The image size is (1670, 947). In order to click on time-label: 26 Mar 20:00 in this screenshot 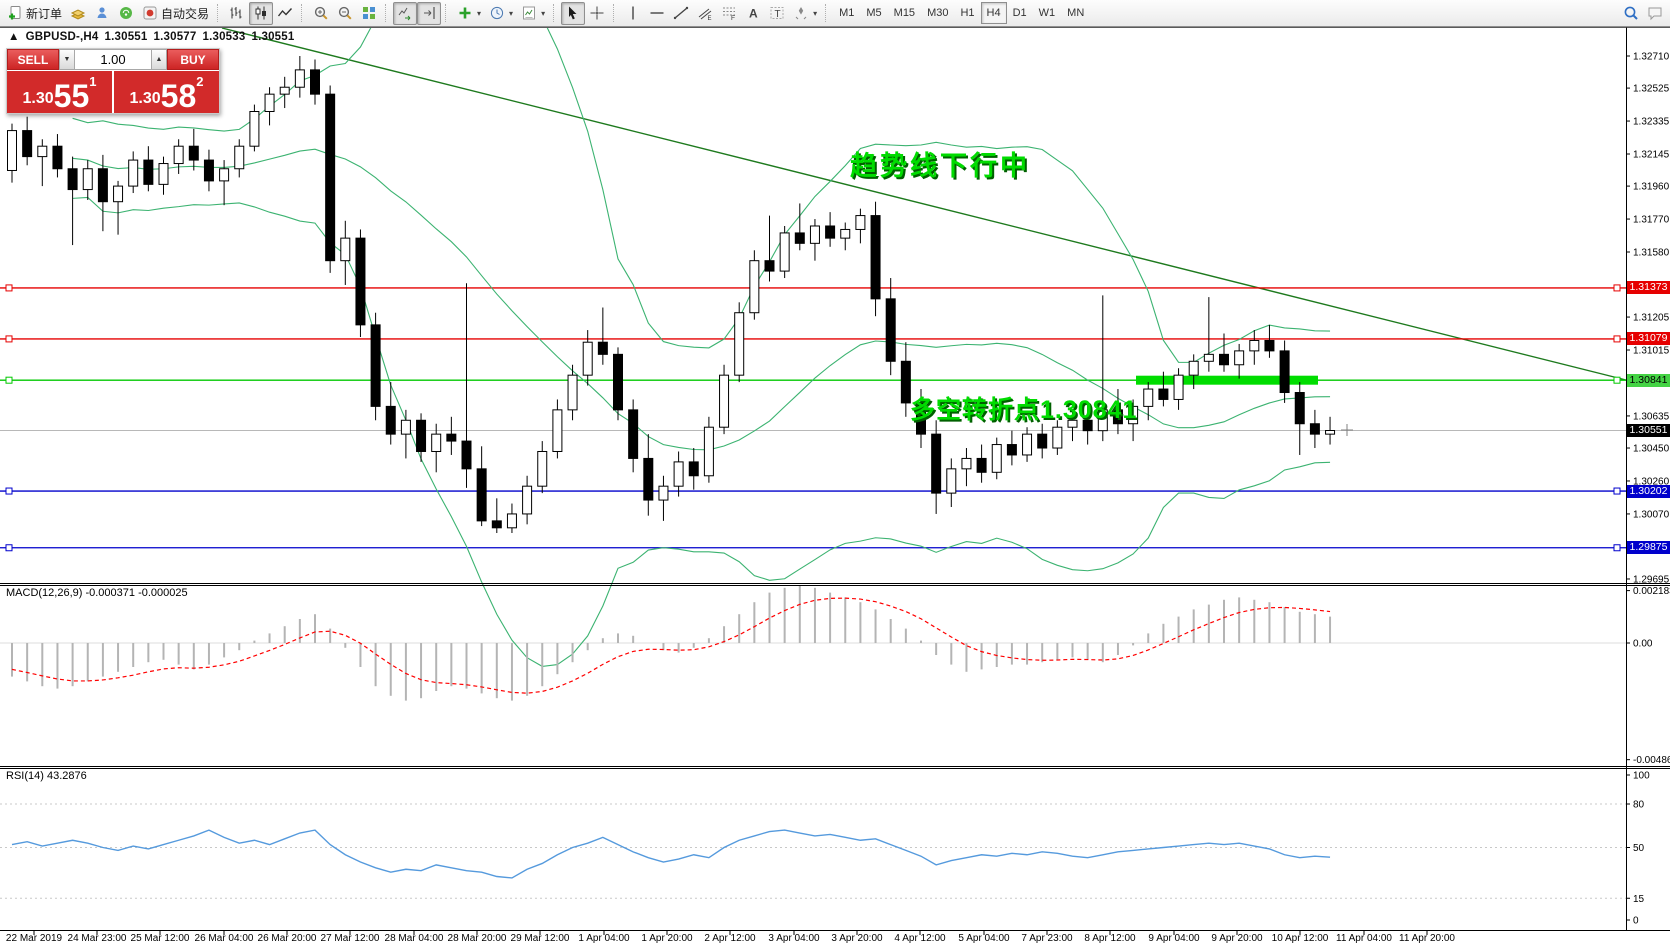, I will do `click(287, 938)`.